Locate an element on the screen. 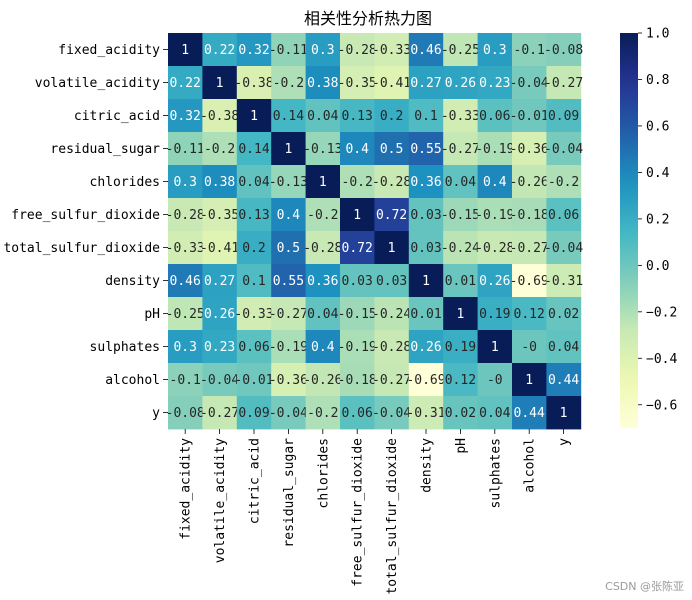 Image resolution: width=692 pixels, height=600 pixels. cell-value-label: 0.27 is located at coordinates (425, 83).